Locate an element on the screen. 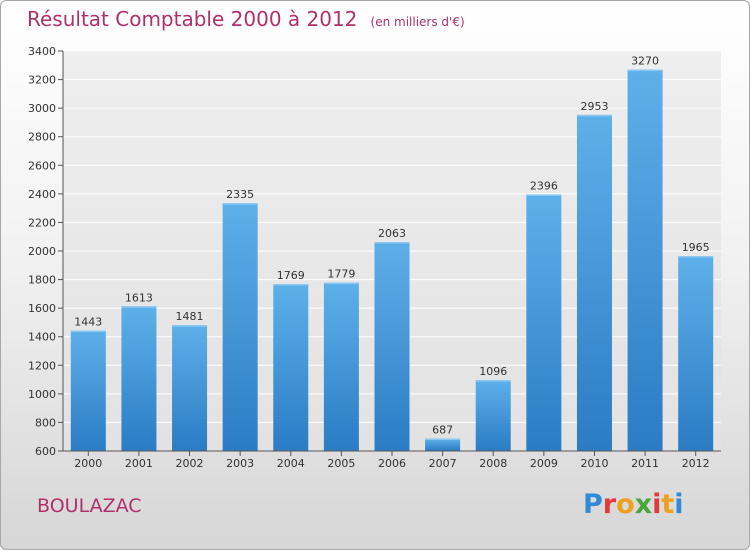 This screenshot has width=750, height=550. bar-2011 is located at coordinates (645, 260).